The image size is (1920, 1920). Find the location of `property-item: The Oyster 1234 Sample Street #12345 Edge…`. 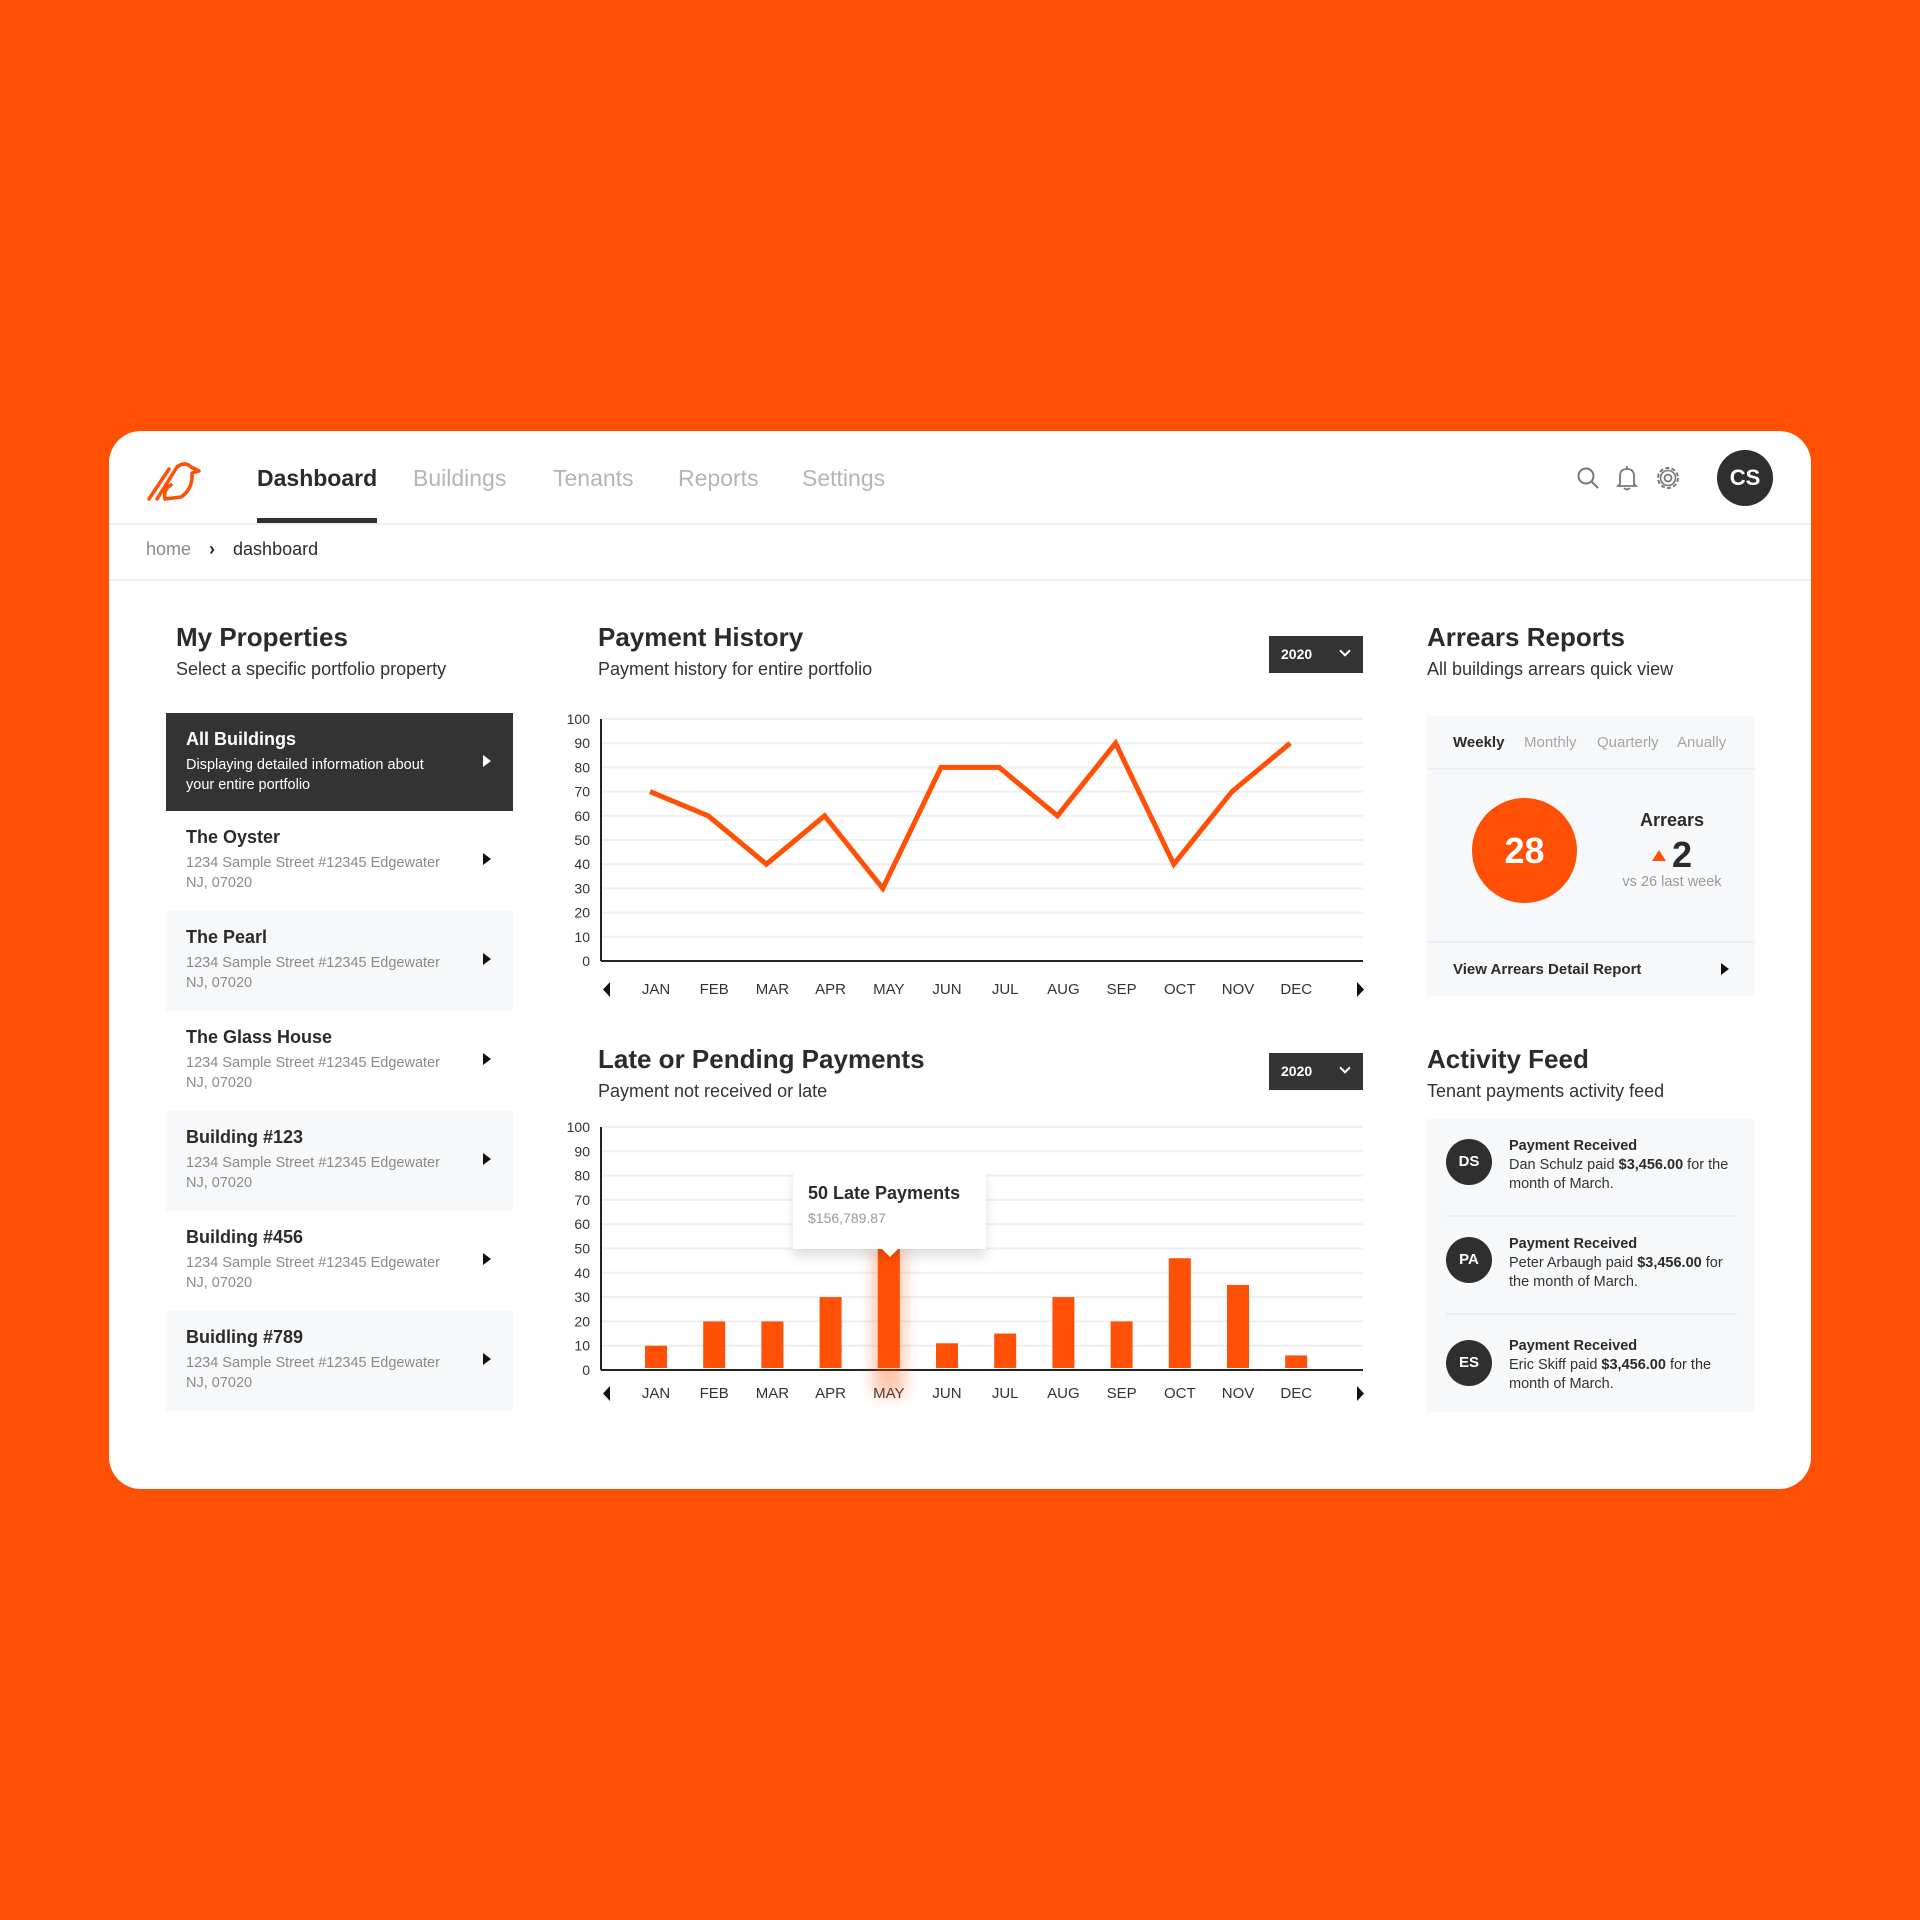

property-item: The Oyster 1234 Sample Street #12345 Edge… is located at coordinates (339, 861).